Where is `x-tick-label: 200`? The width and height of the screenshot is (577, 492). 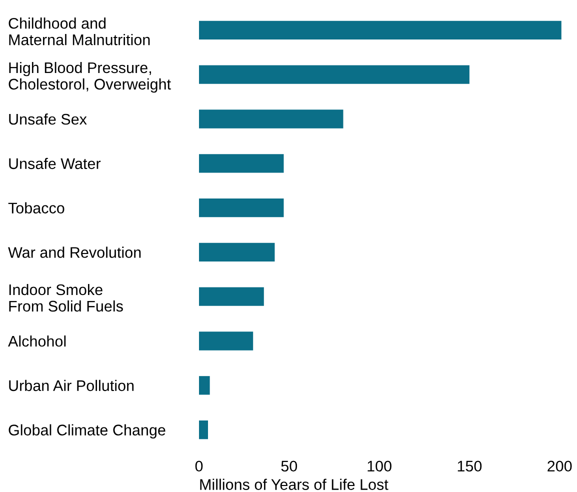 x-tick-label: 200 is located at coordinates (560, 466).